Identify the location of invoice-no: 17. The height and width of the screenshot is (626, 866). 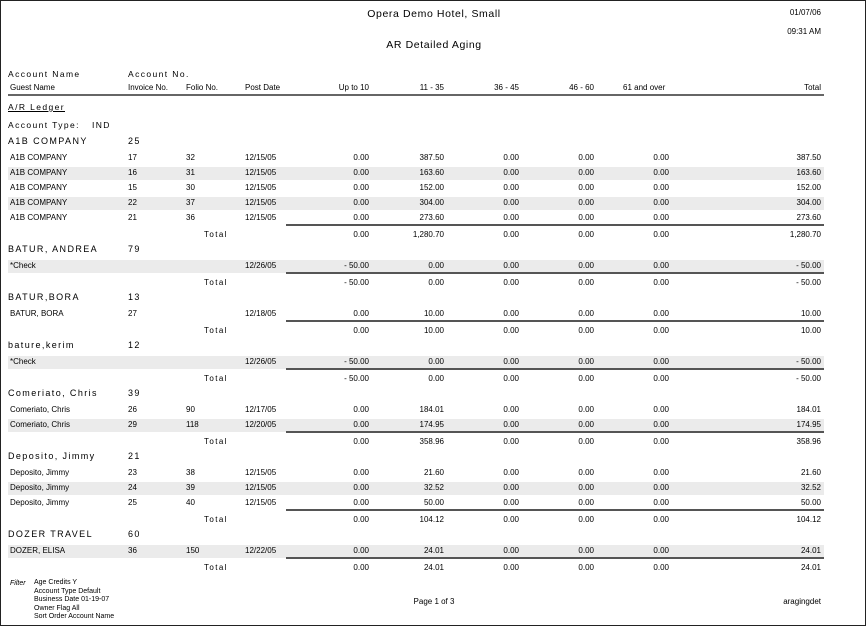
(132, 157).